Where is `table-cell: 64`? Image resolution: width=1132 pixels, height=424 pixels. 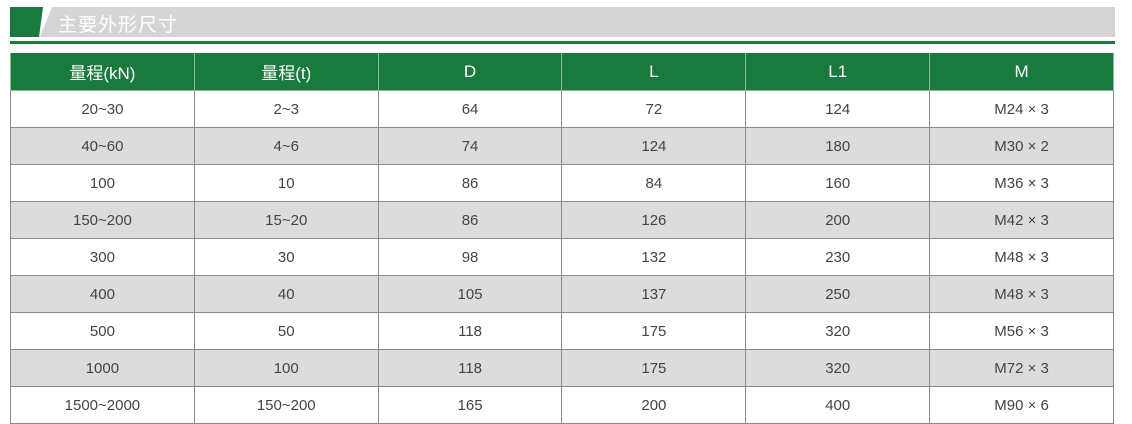 table-cell: 64 is located at coordinates (470, 109).